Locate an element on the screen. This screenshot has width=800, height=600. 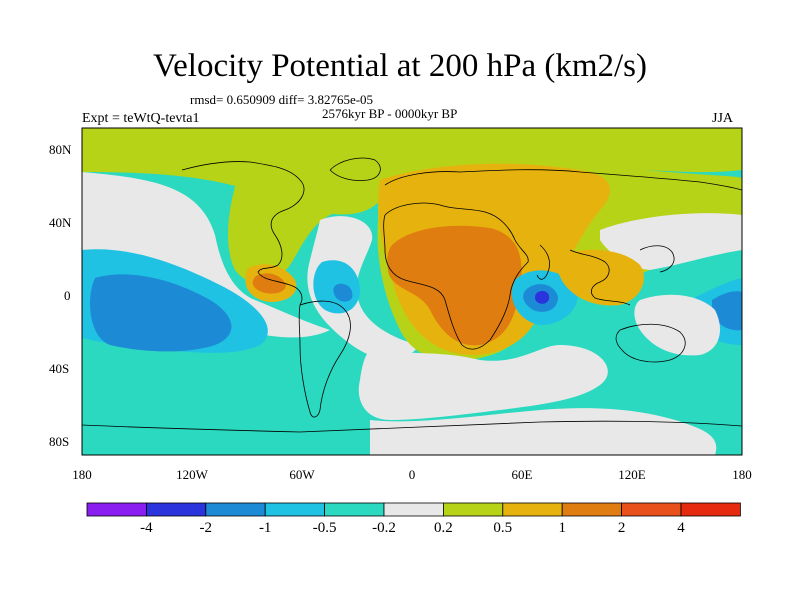
period-label: 2576kyr BP - 0000kyr BP is located at coordinates (390, 113).